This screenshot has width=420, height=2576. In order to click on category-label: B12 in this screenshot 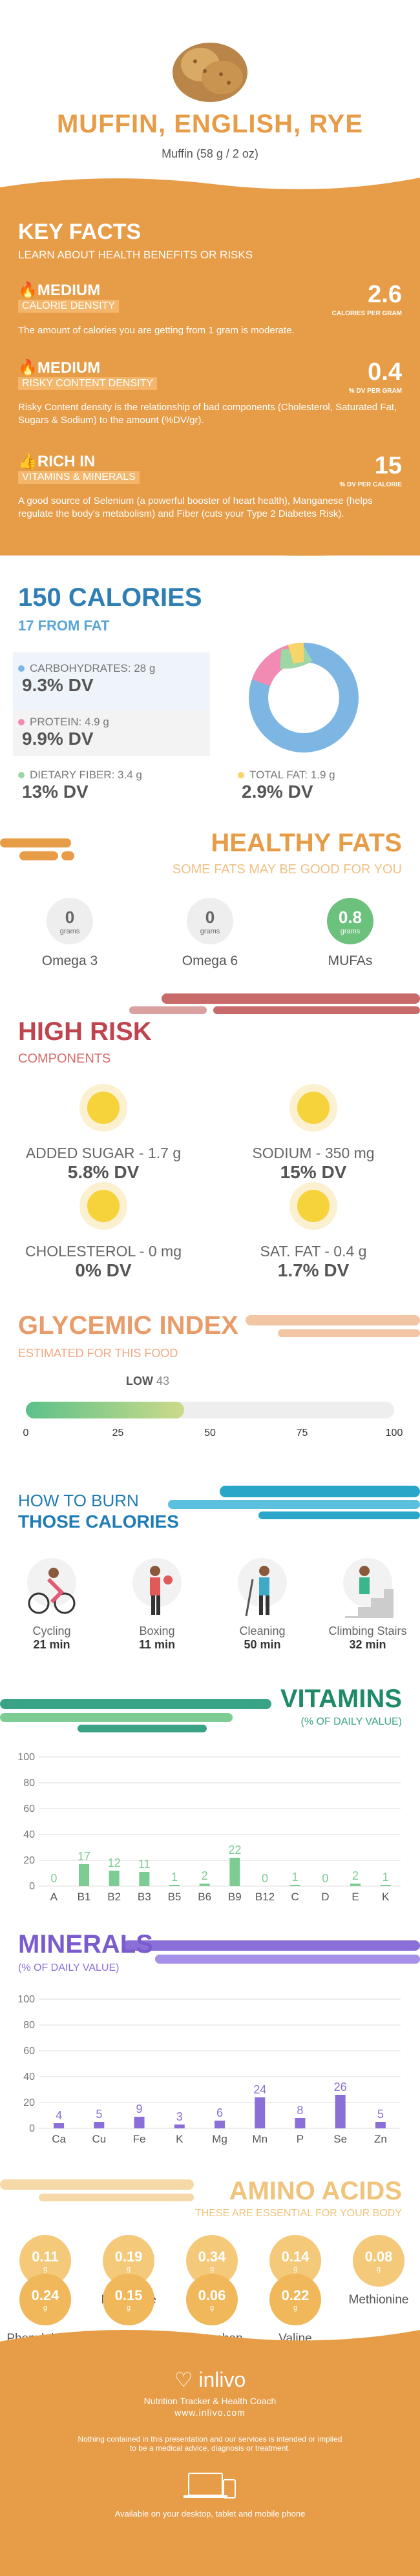, I will do `click(265, 1897)`.